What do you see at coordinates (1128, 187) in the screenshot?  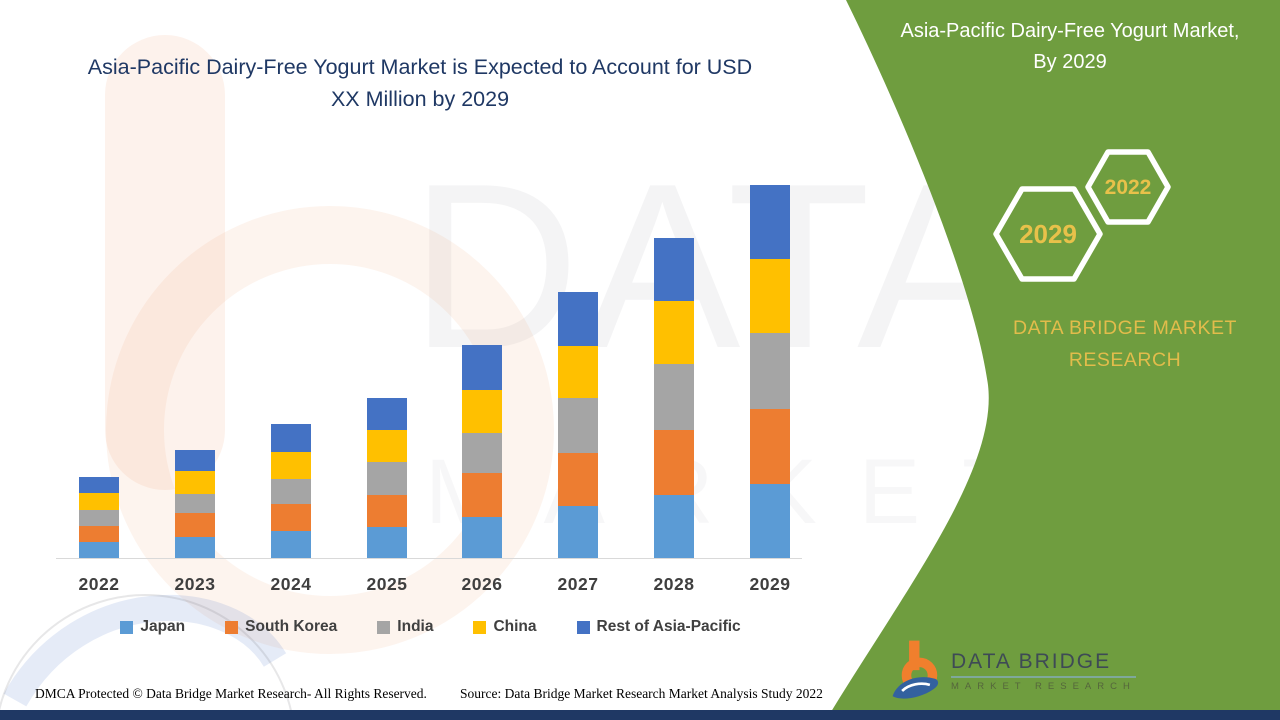 I see `hexagon-year-label: 2022` at bounding box center [1128, 187].